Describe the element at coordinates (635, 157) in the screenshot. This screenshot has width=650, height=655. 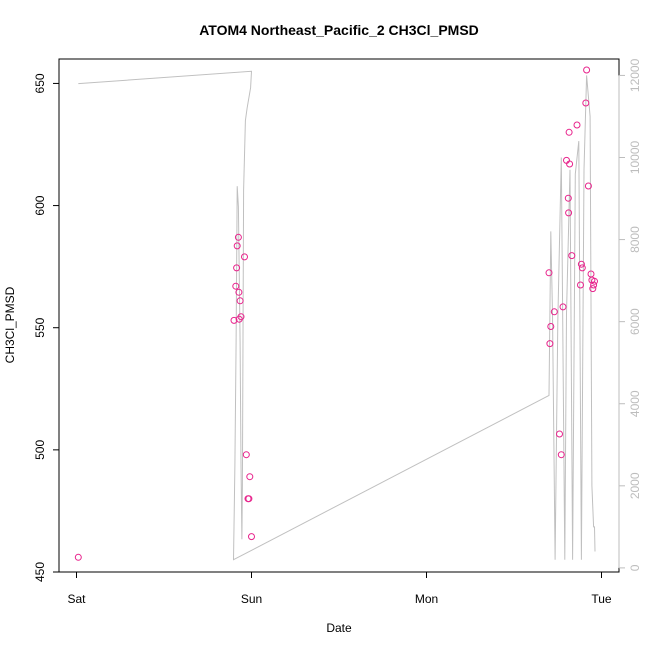
I see `right-tick-label-10000: 10000` at that location.